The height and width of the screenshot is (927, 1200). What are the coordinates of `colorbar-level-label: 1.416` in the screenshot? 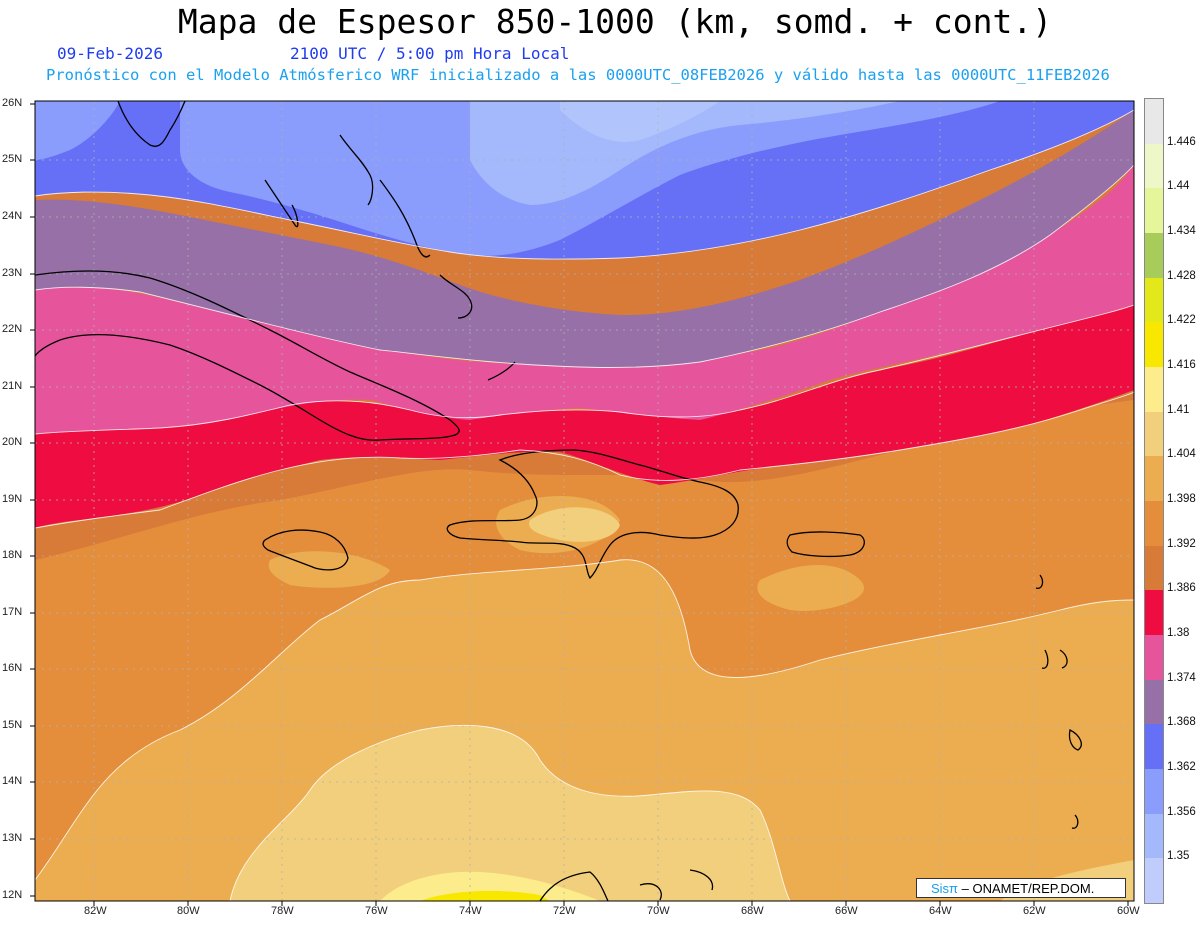 It's located at (1181, 365).